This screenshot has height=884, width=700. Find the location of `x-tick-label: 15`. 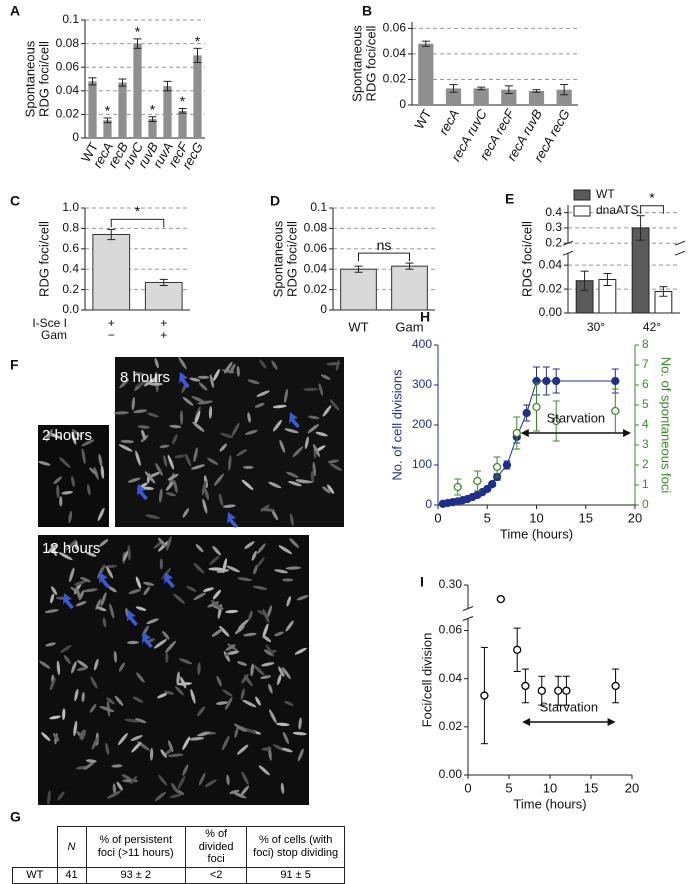

x-tick-label: 15 is located at coordinates (591, 787).